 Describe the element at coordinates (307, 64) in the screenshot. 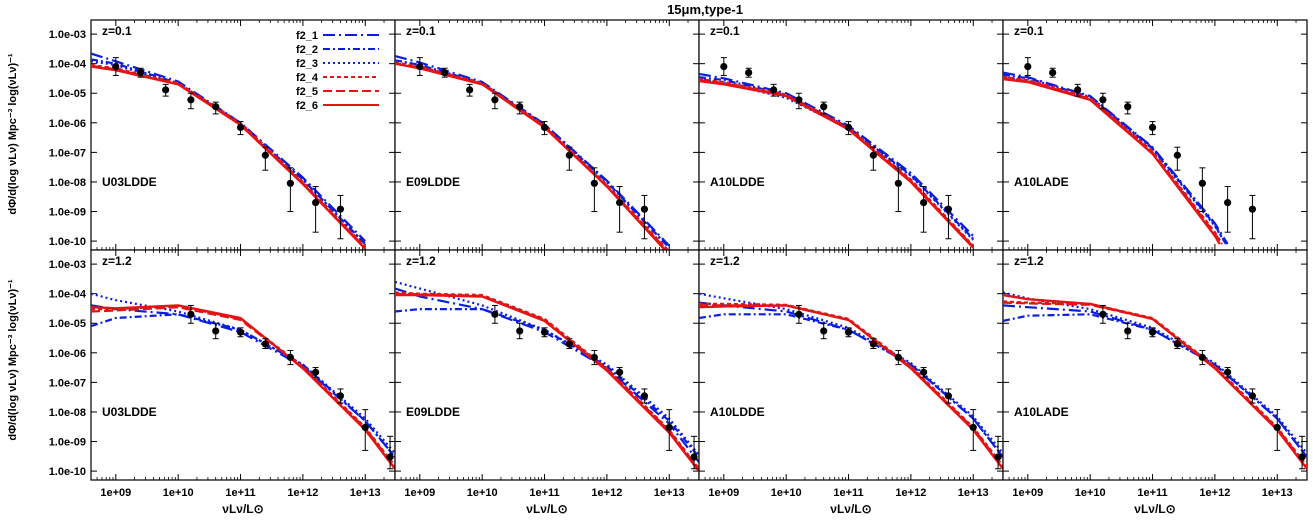

I see `legend-label: f2_3` at that location.